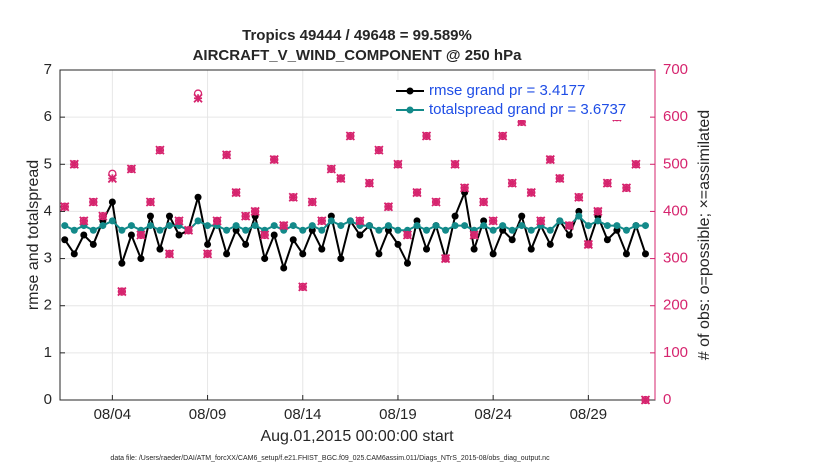  I want to click on y2-tick-label: 0, so click(667, 399).